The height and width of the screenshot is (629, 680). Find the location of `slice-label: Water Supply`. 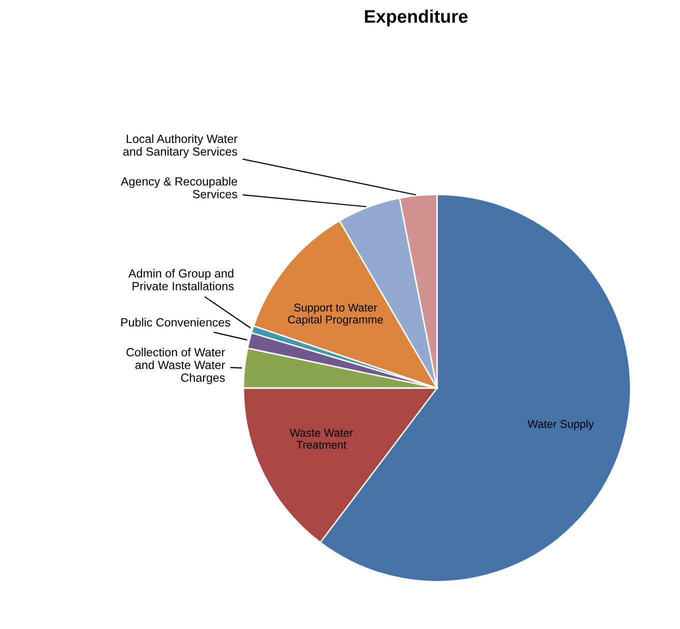

slice-label: Water Supply is located at coordinates (561, 425).